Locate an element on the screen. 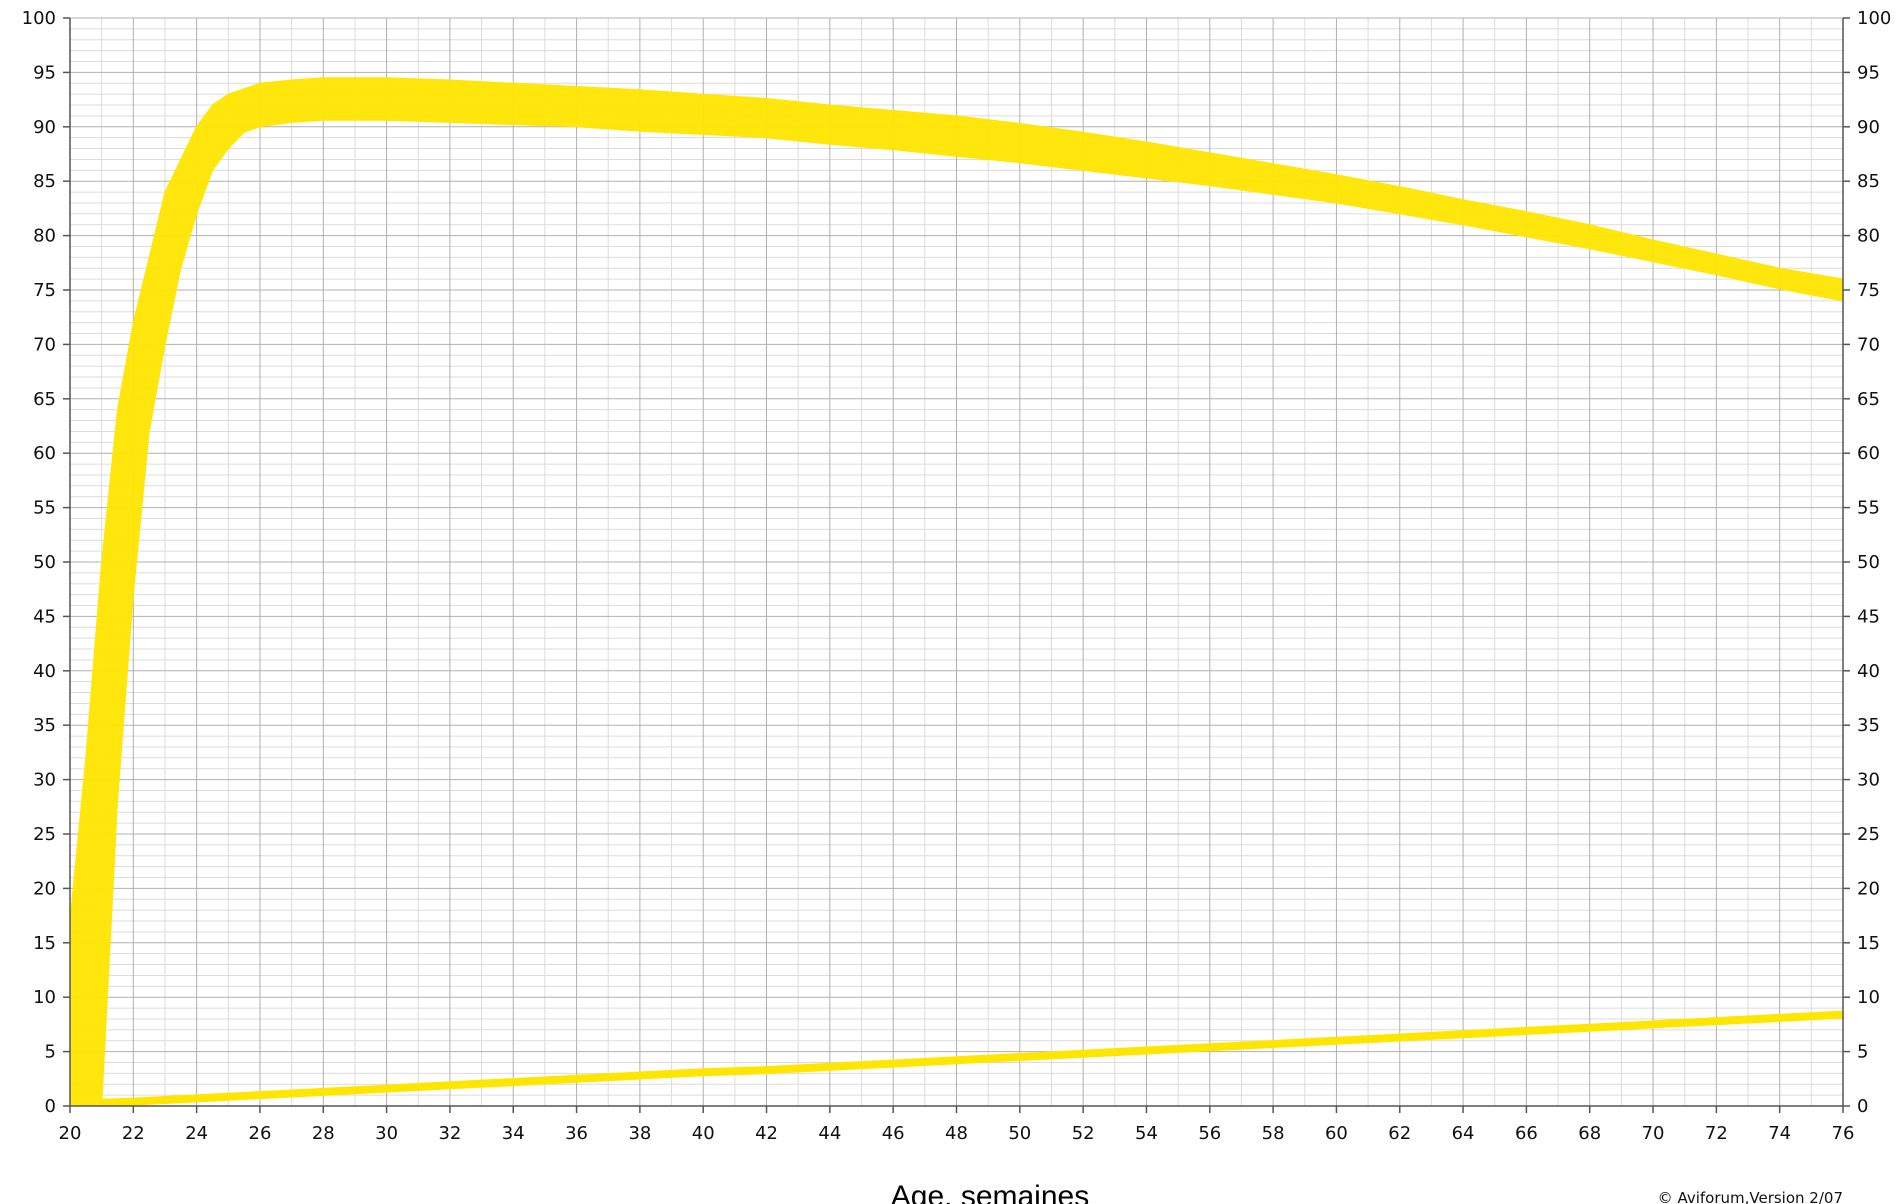 Image resolution: width=1901 pixels, height=1204 pixels. y-tick-label-left: 15 is located at coordinates (44, 943).